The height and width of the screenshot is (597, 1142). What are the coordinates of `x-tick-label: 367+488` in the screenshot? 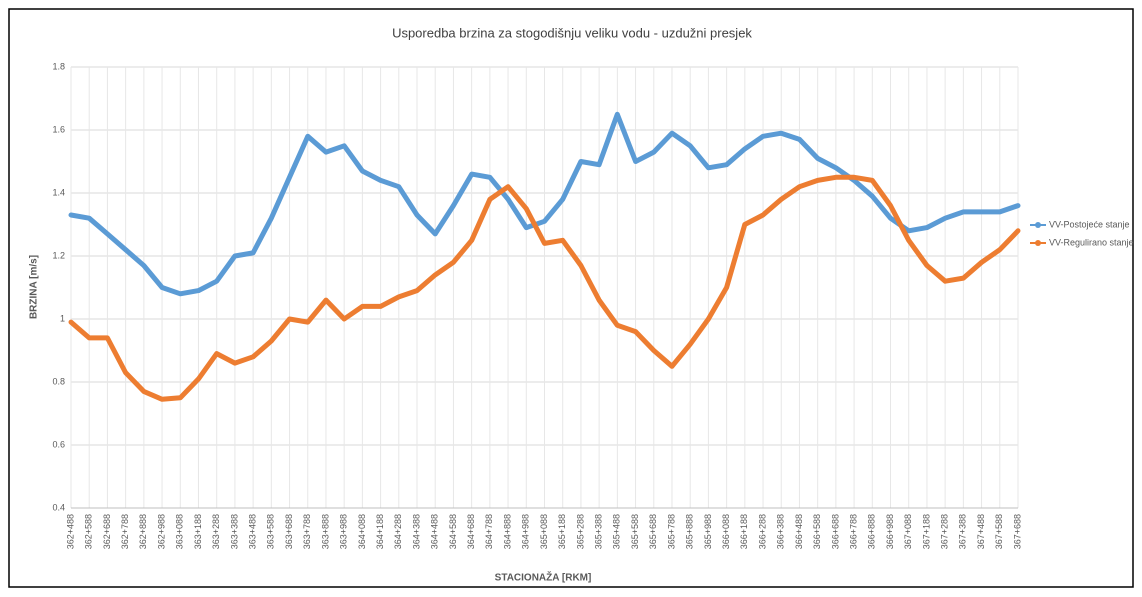 It's located at (981, 531).